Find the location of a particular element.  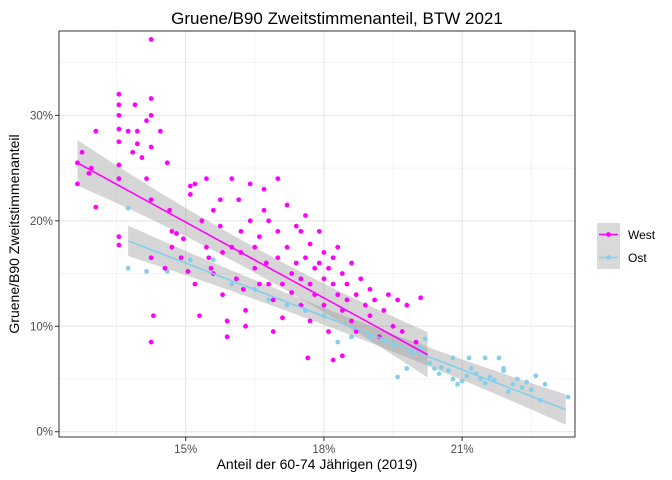

x-axis-ticks: 15% 18% 21% is located at coordinates (324, 446).